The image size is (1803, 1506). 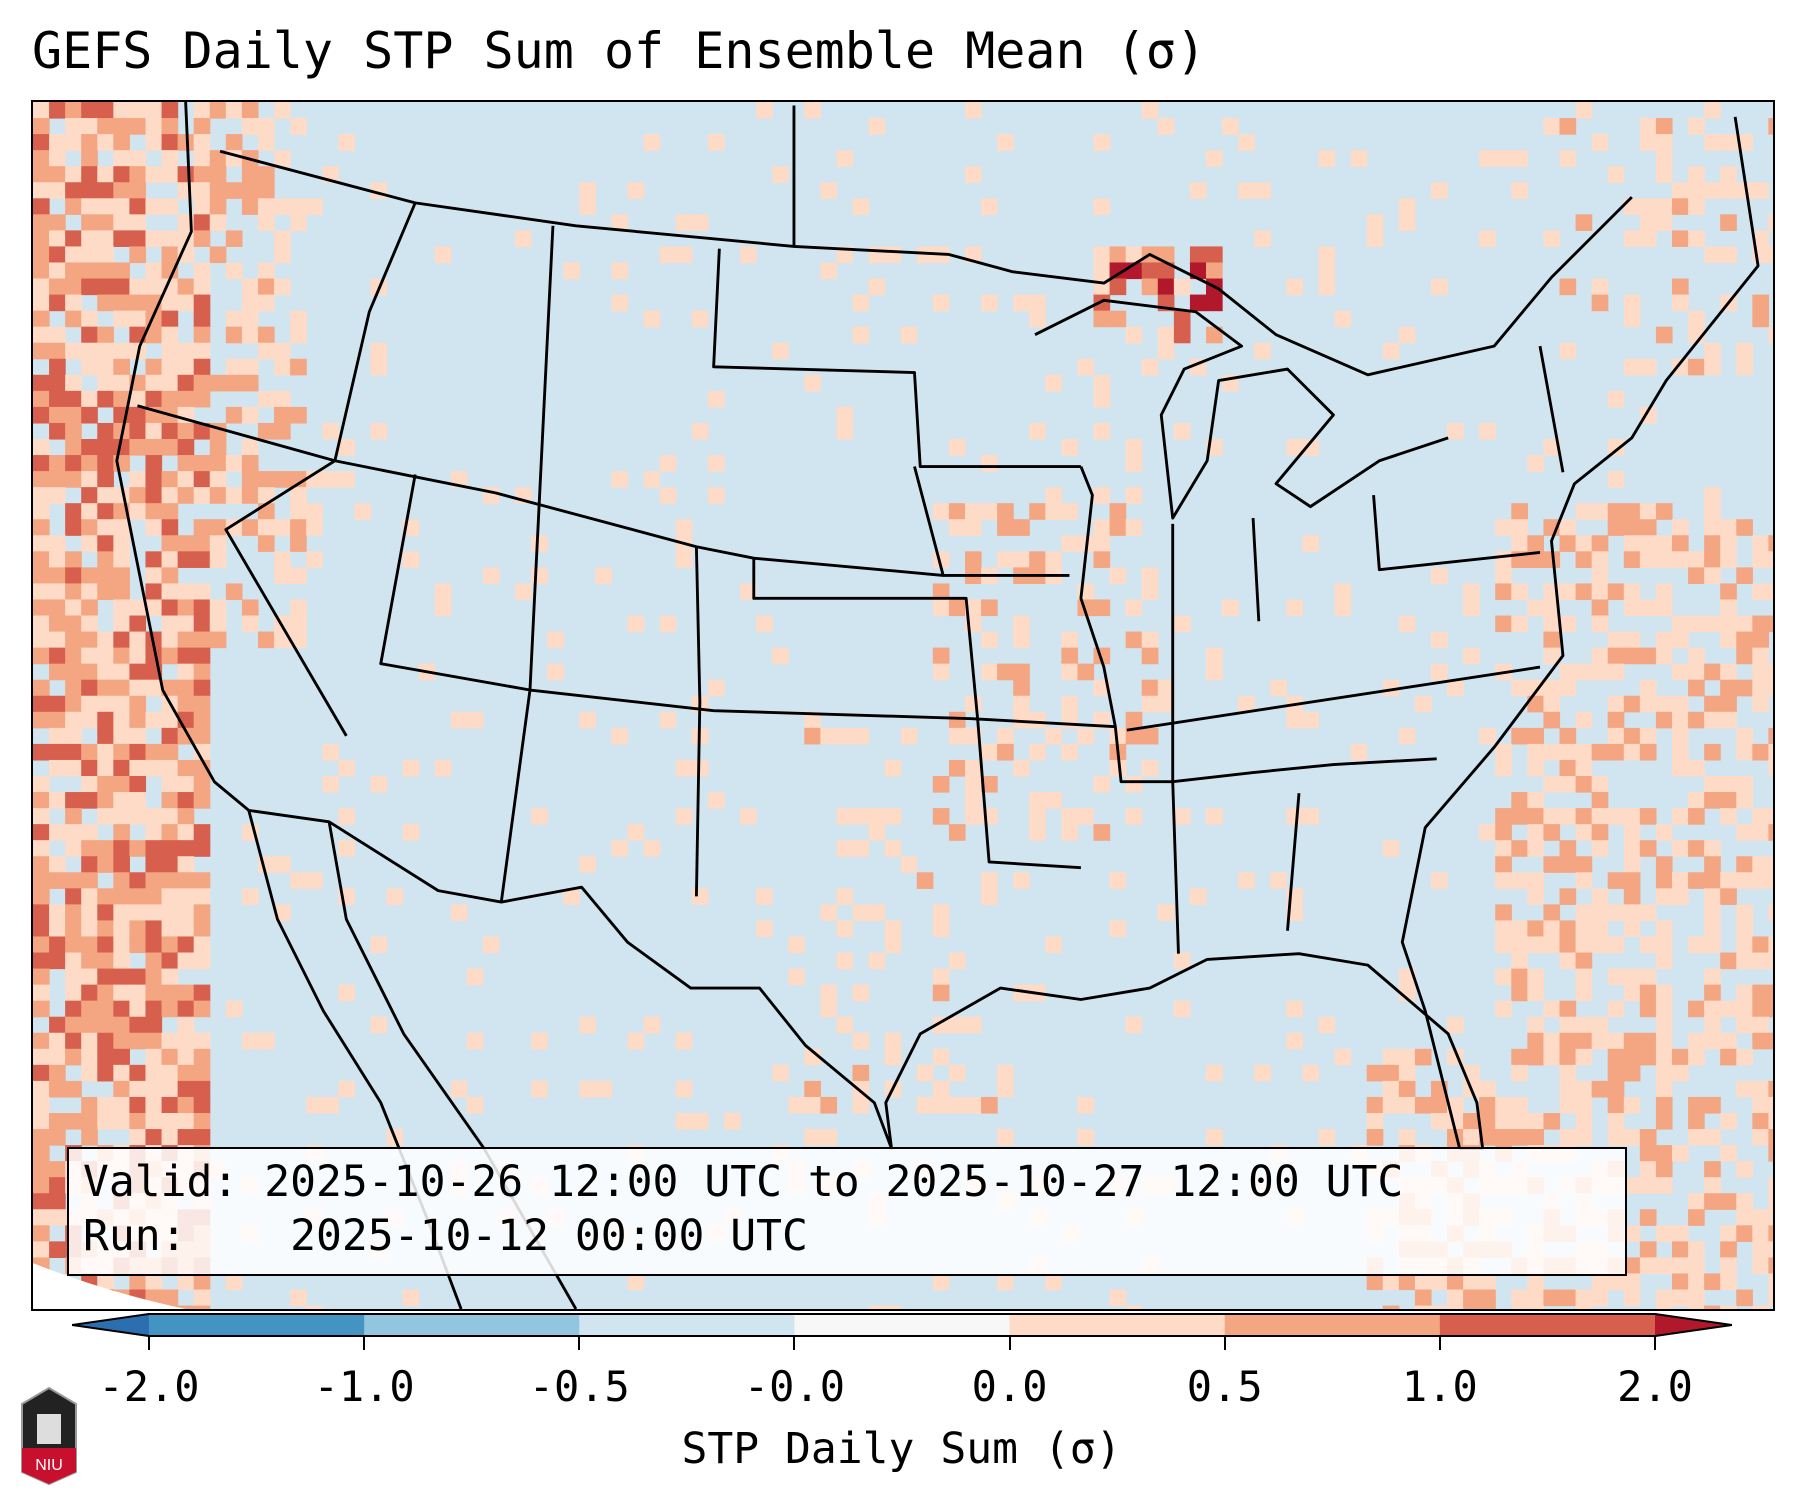 What do you see at coordinates (579, 1386) in the screenshot?
I see `colorbar-tick-label: -0.5` at bounding box center [579, 1386].